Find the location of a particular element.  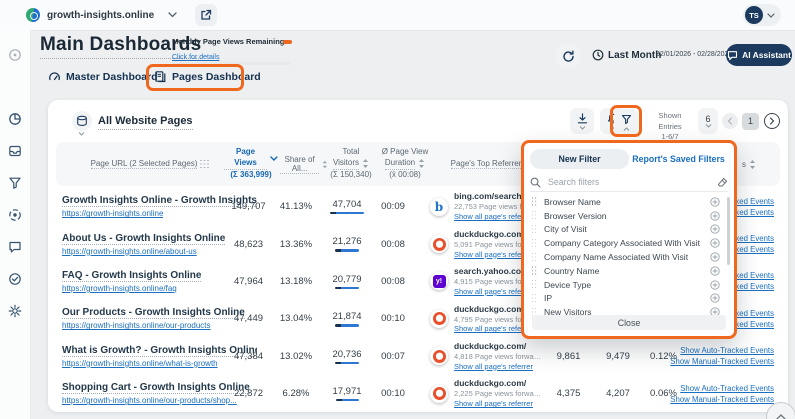

page-size-select: 6 is located at coordinates (708, 121).